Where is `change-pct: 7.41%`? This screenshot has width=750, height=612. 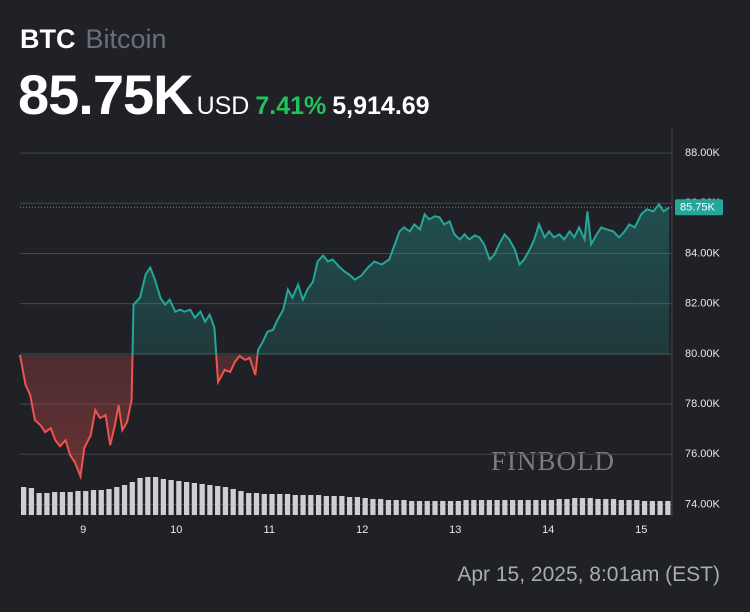 change-pct: 7.41% is located at coordinates (291, 106).